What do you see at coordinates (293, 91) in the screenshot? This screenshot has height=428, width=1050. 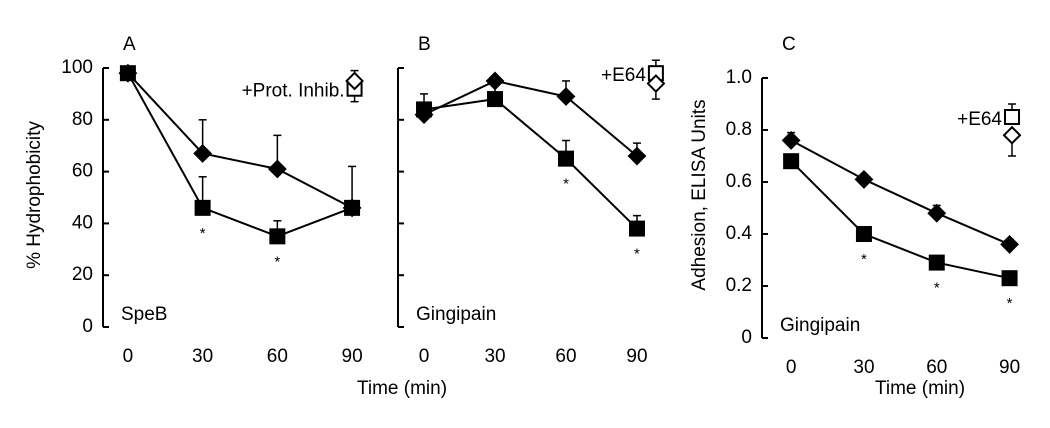 I see `annotation: +Prot. Inhib.` at bounding box center [293, 91].